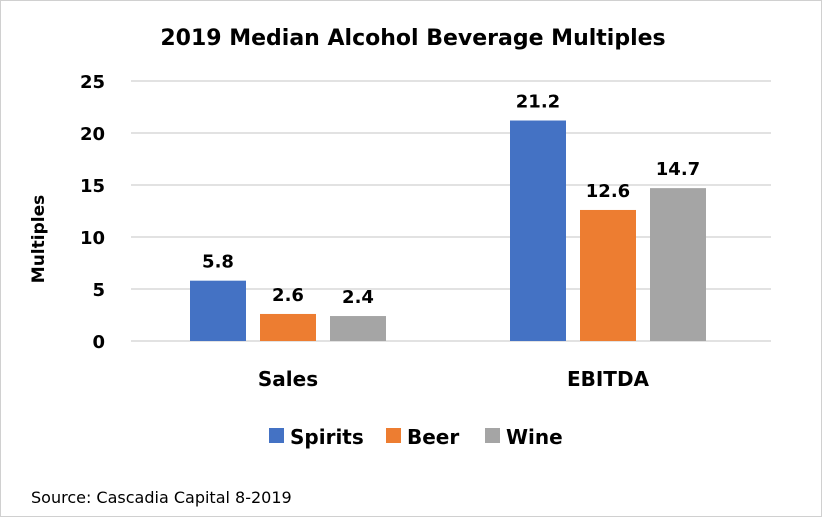 This screenshot has width=822, height=521. What do you see at coordinates (358, 328) in the screenshot?
I see `bar-wine-sales` at bounding box center [358, 328].